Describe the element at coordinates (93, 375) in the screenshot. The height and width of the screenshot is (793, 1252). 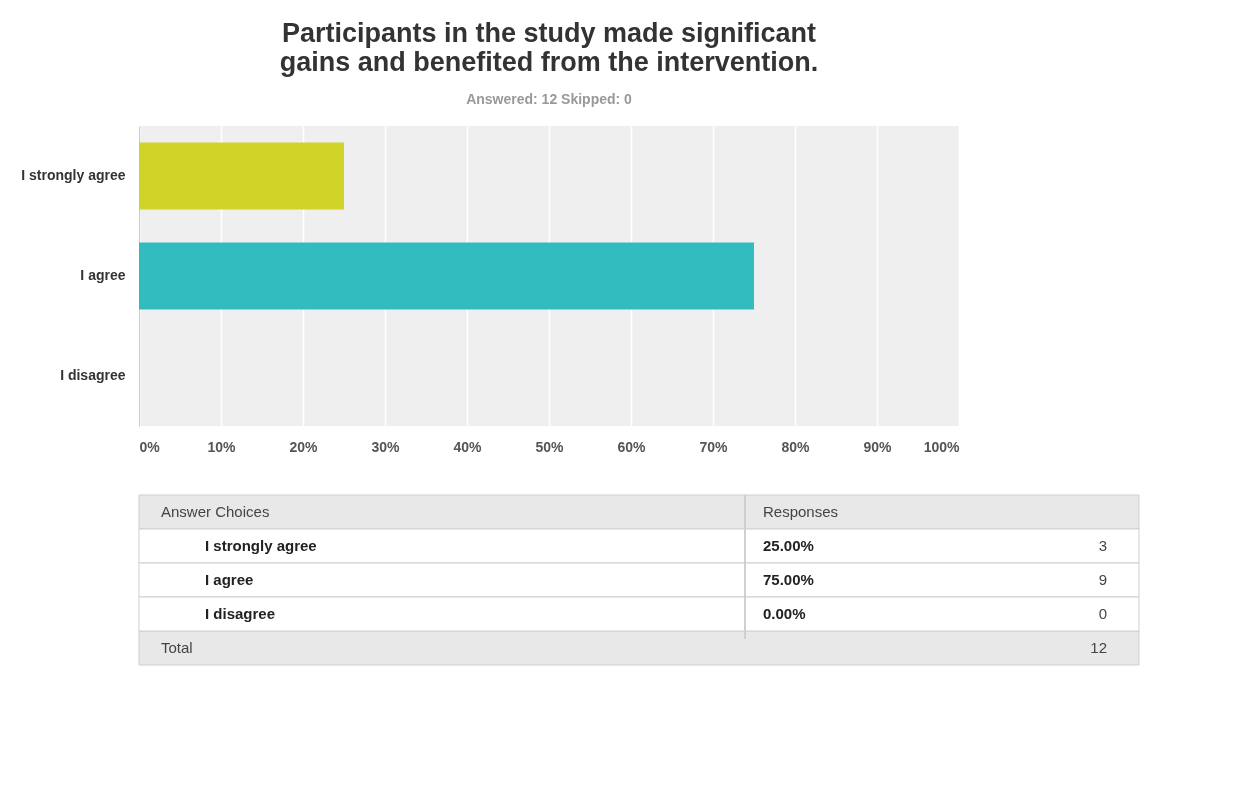
I see `y-tick-label: I disagree` at that location.